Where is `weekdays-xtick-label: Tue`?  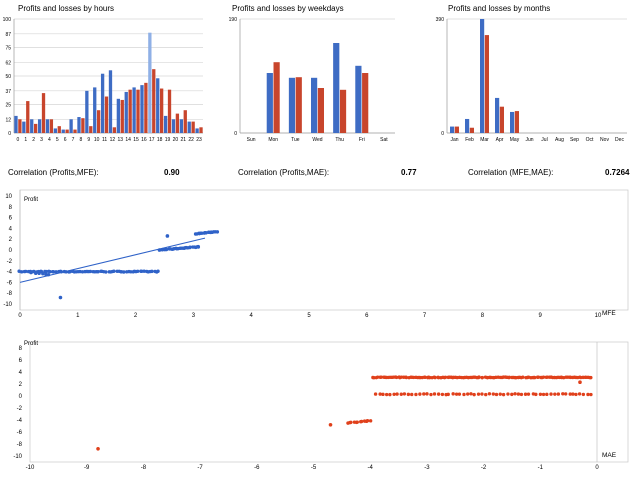 weekdays-xtick-label: Tue is located at coordinates (295, 140).